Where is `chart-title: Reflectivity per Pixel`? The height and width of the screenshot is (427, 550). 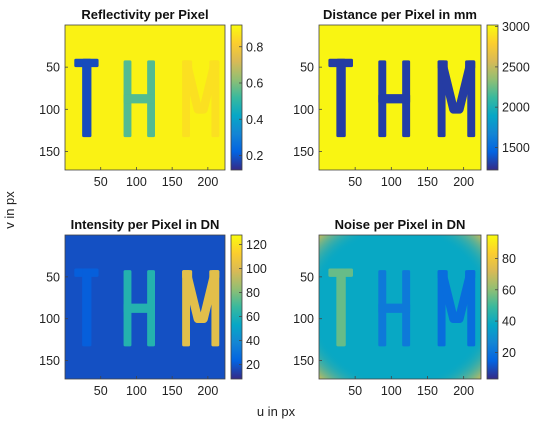 chart-title: Reflectivity per Pixel is located at coordinates (144, 14).